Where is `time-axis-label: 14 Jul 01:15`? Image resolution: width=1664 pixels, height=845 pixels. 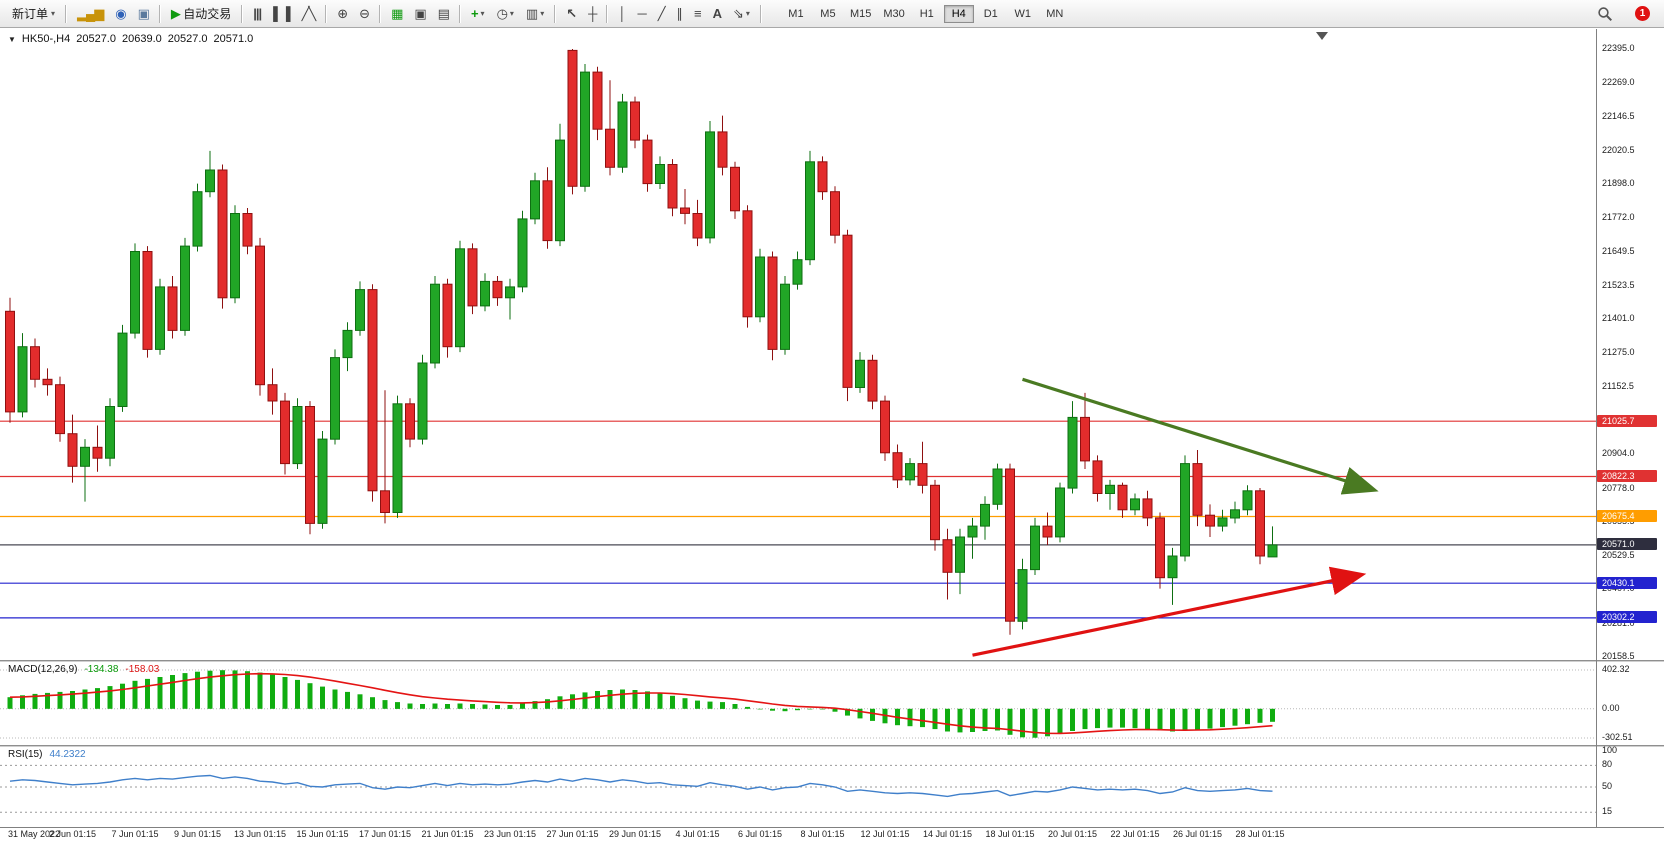
time-axis-label: 14 Jul 01:15 is located at coordinates (947, 834).